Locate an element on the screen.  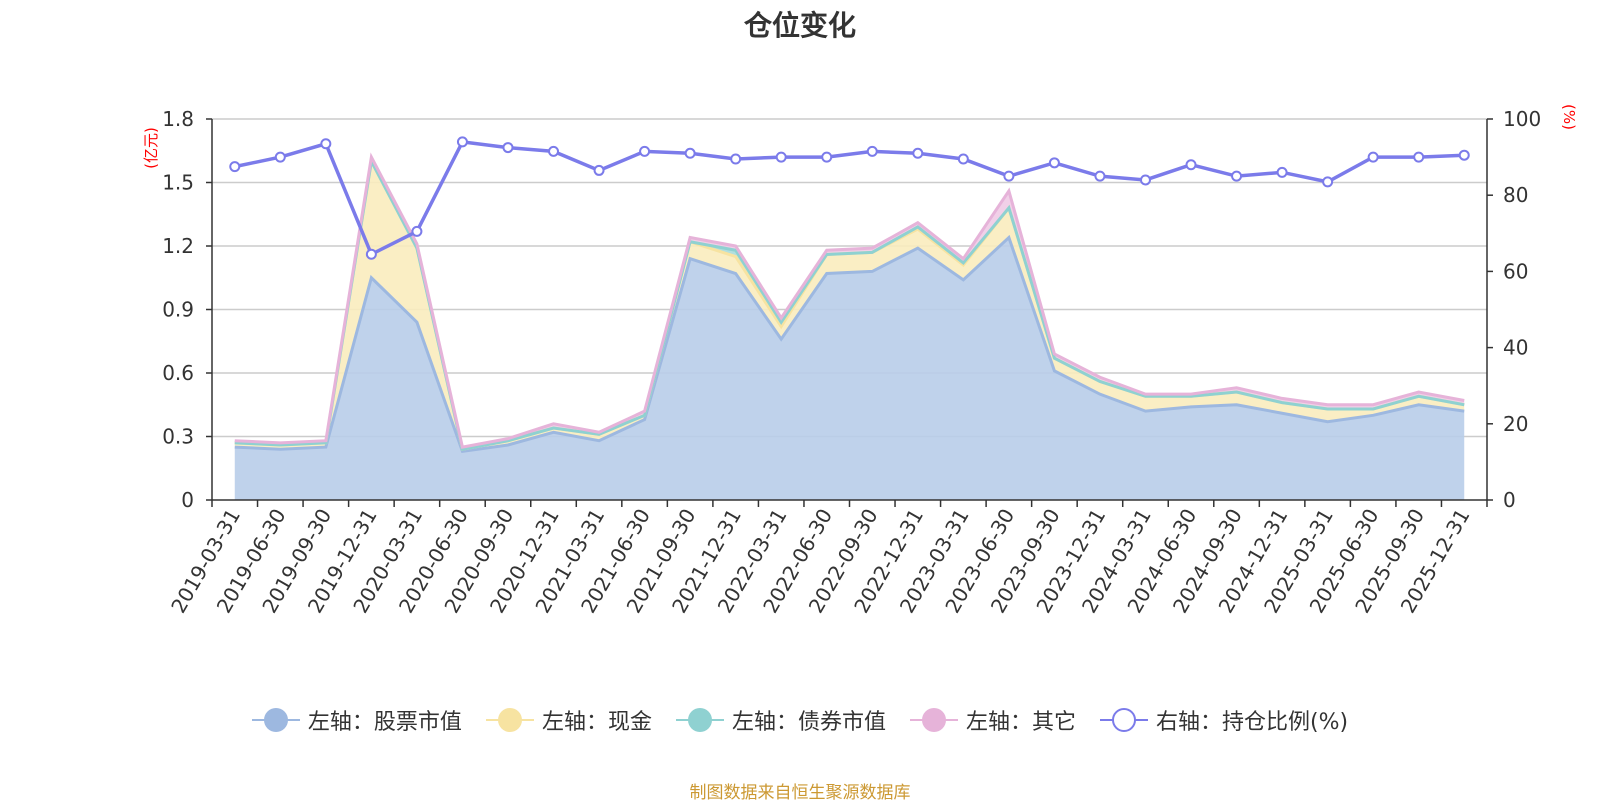
legend-item: 左轴：现金 is located at coordinates (568, 720).